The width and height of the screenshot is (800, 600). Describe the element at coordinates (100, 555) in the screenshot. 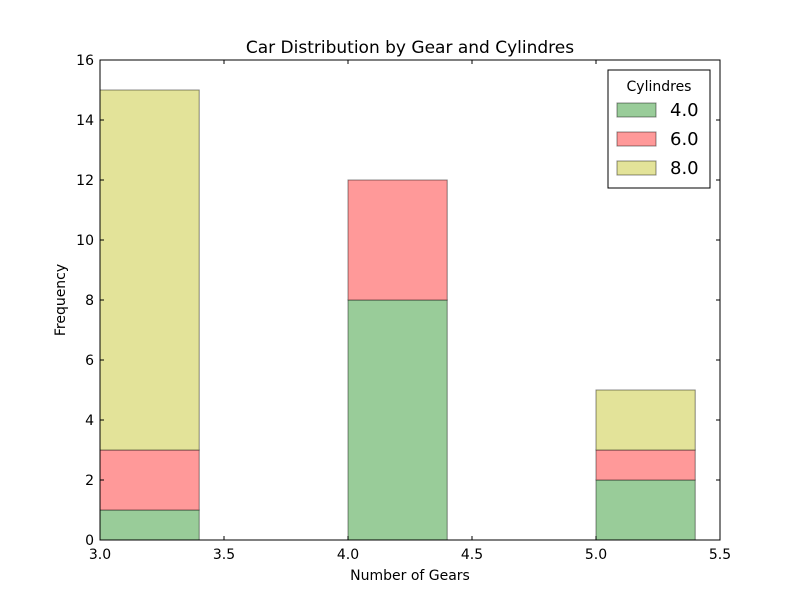

I see `x-tick-label: 3.0` at that location.